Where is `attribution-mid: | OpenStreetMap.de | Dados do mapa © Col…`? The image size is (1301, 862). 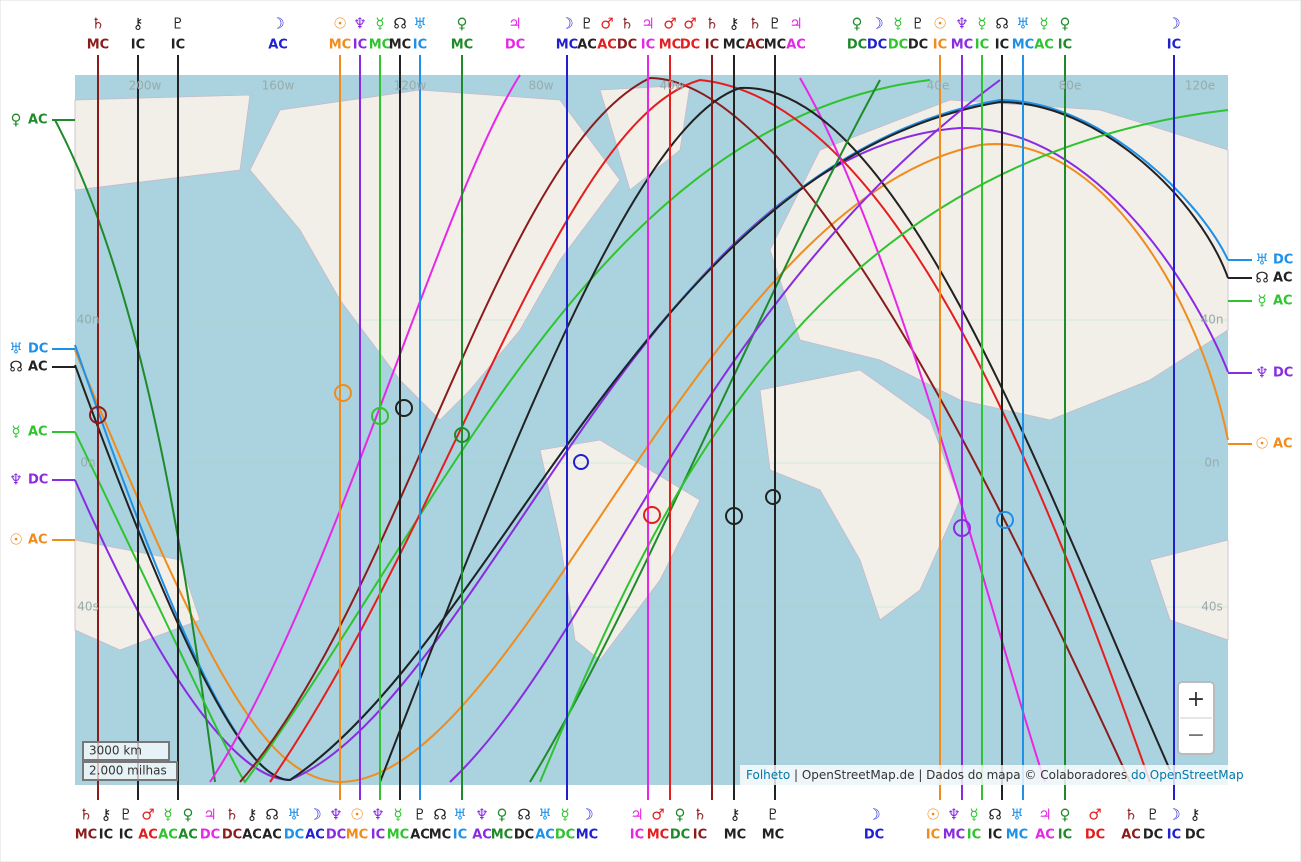
attribution-mid: | OpenStreetMap.de | Dados do mapa © Col… is located at coordinates (960, 775).